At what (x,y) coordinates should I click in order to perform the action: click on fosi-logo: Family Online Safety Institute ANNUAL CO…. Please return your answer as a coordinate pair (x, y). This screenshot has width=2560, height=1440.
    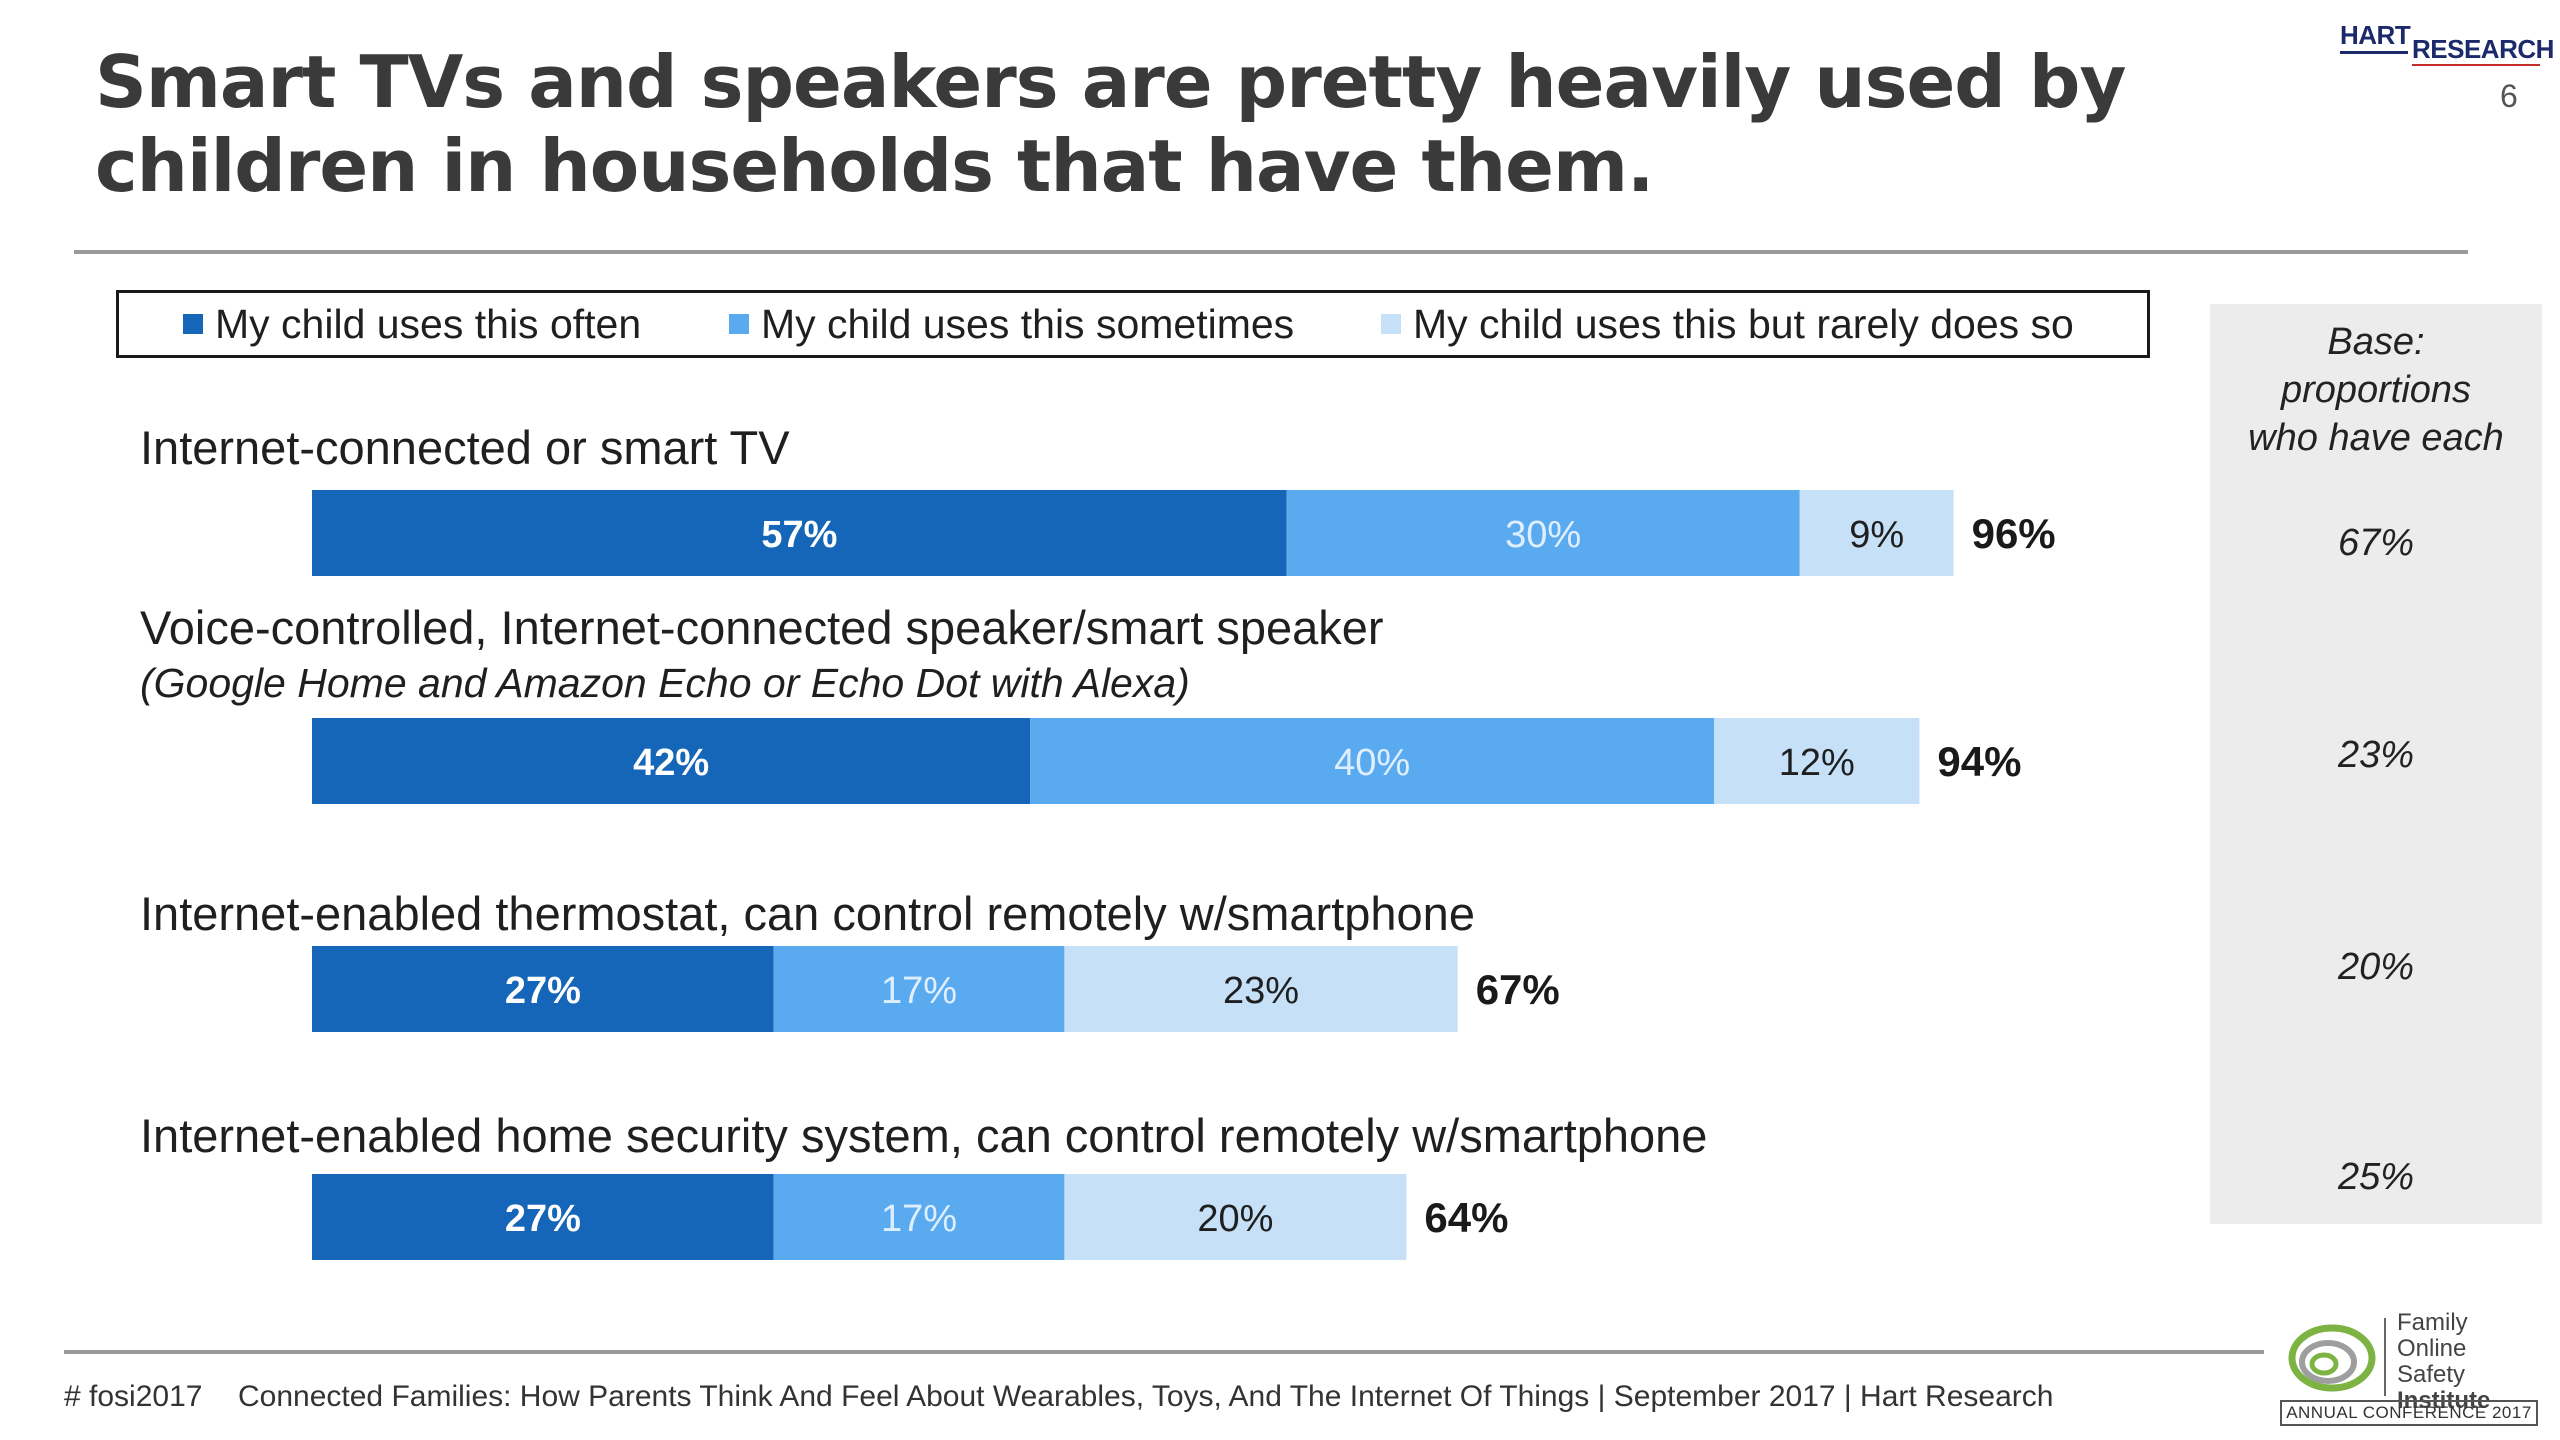
    Looking at the image, I should click on (2410, 1369).